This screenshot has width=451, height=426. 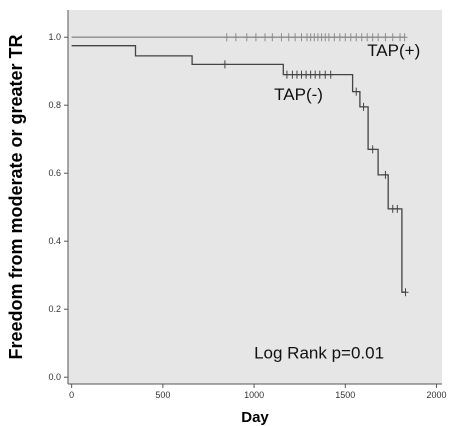 I want to click on x-tick-label: 1500, so click(x=345, y=395).